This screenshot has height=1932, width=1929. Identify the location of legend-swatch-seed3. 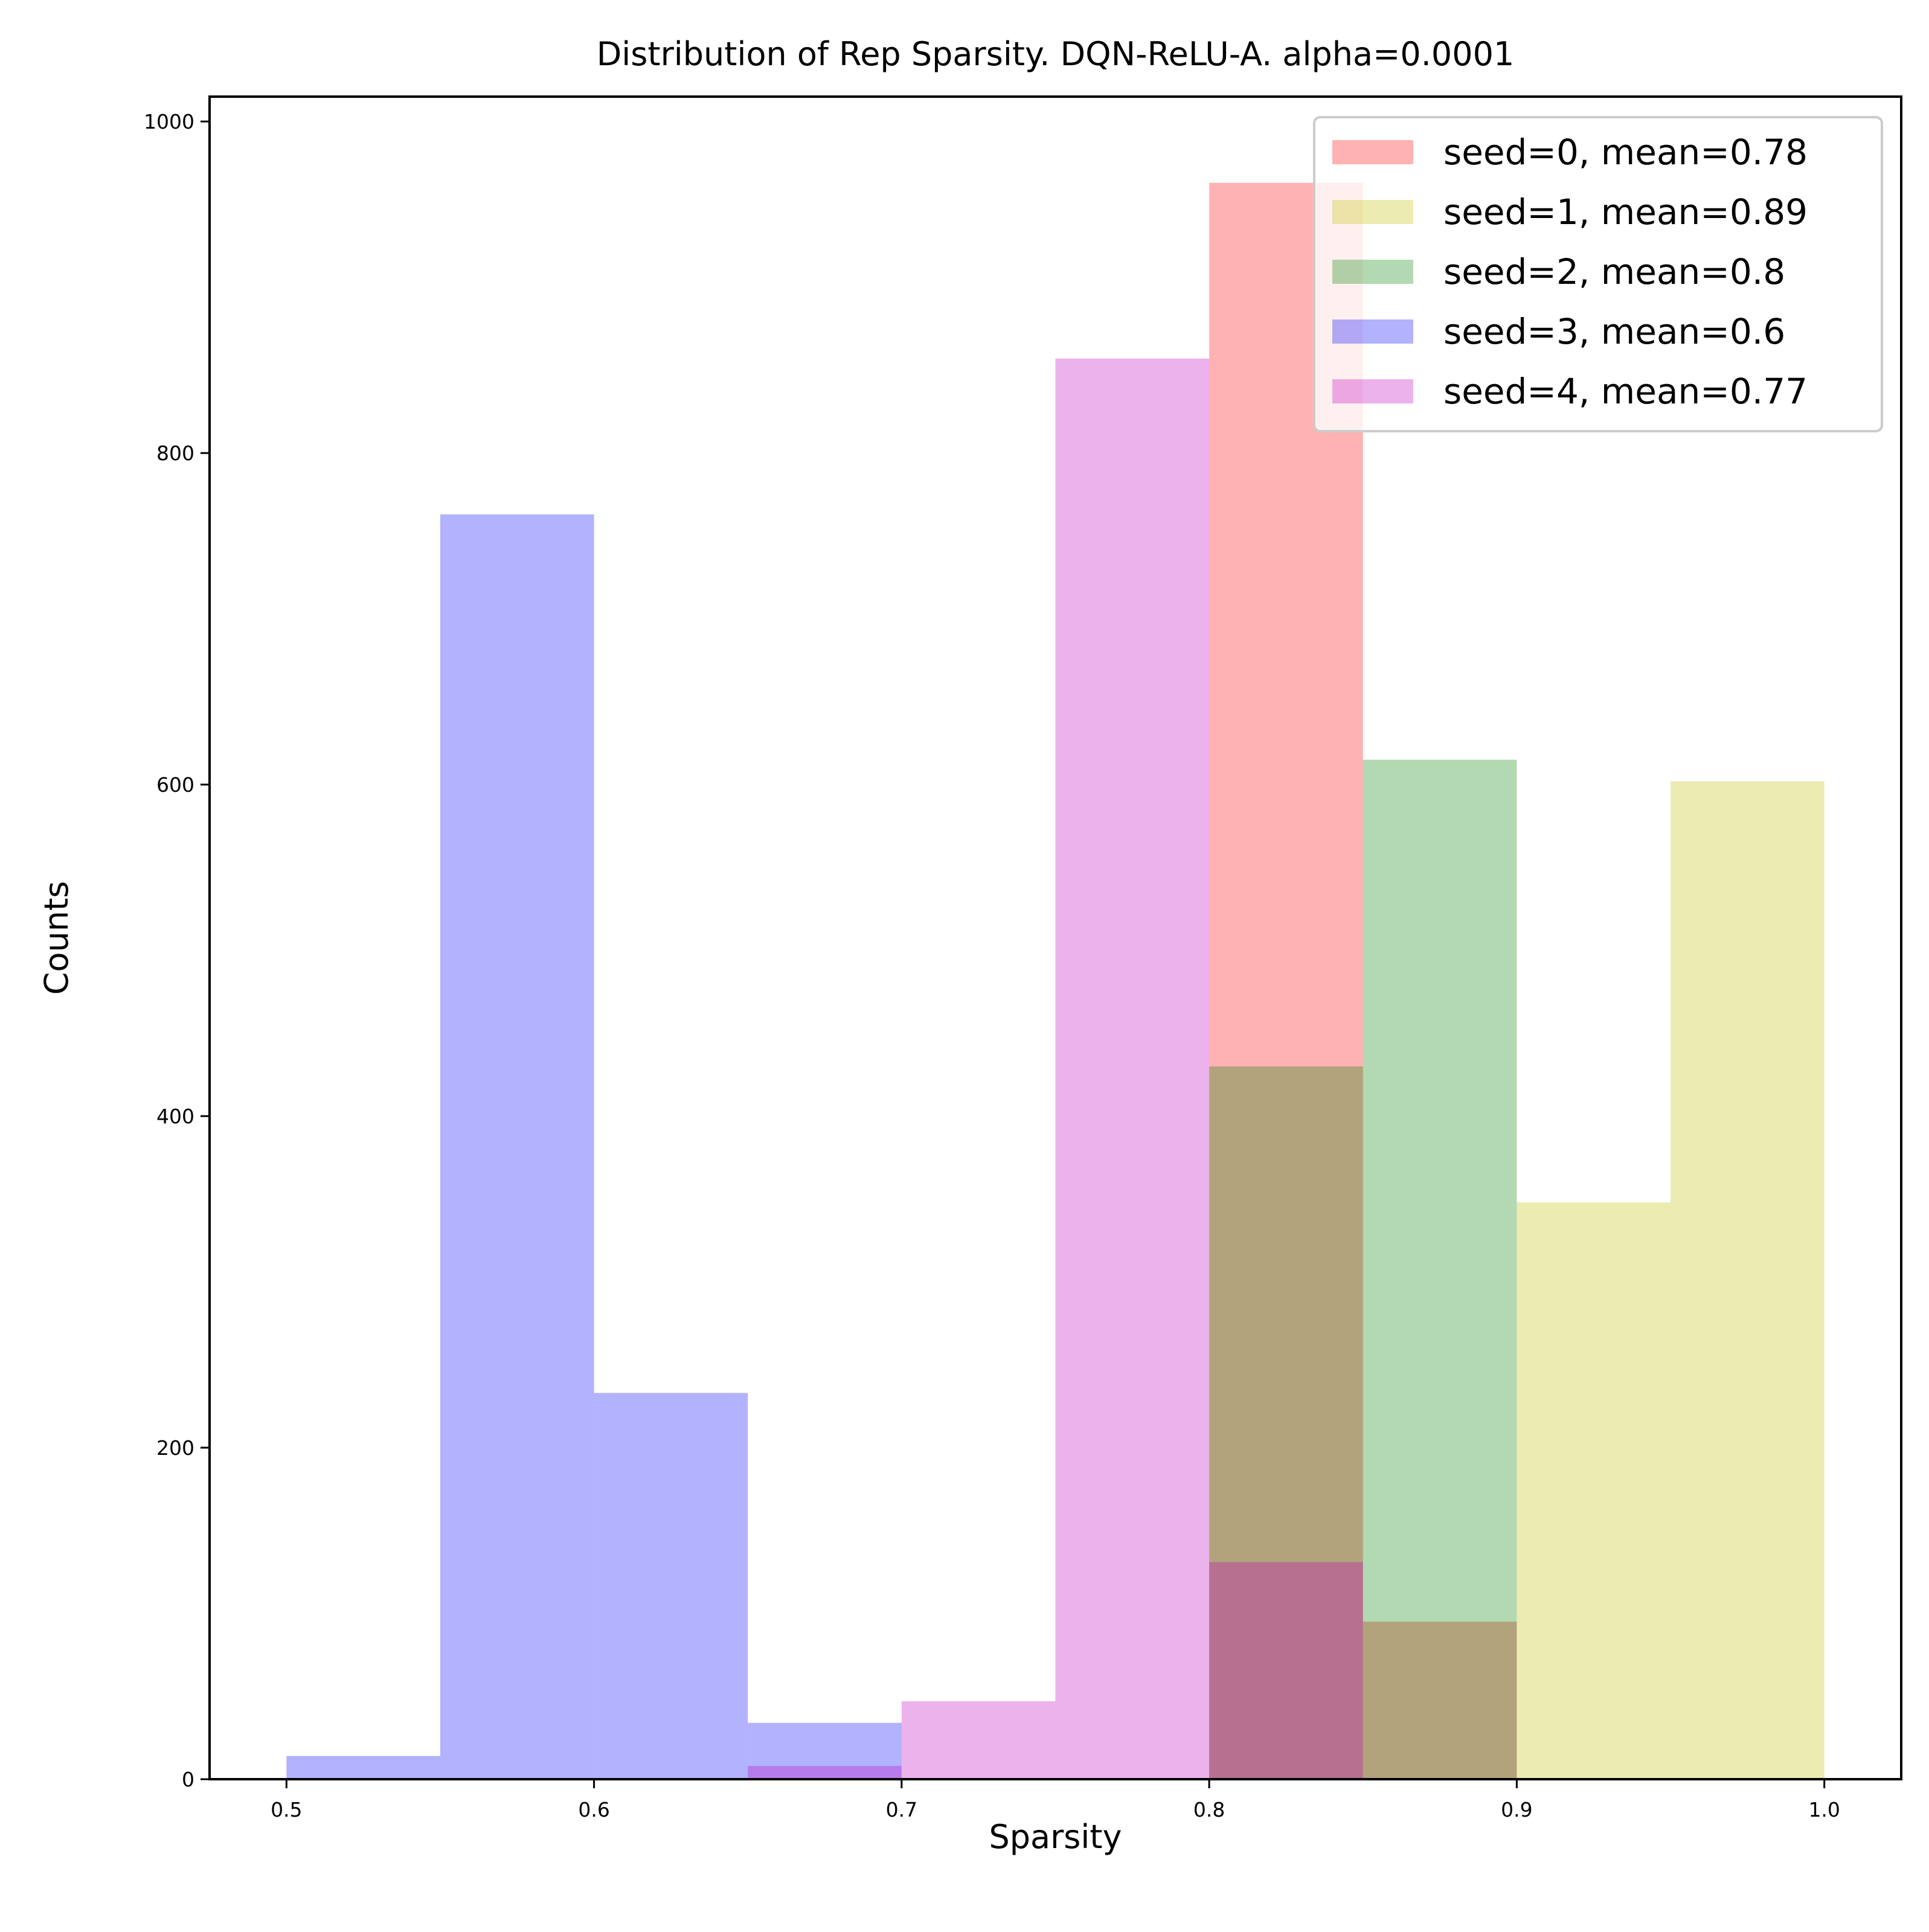
(1372, 331).